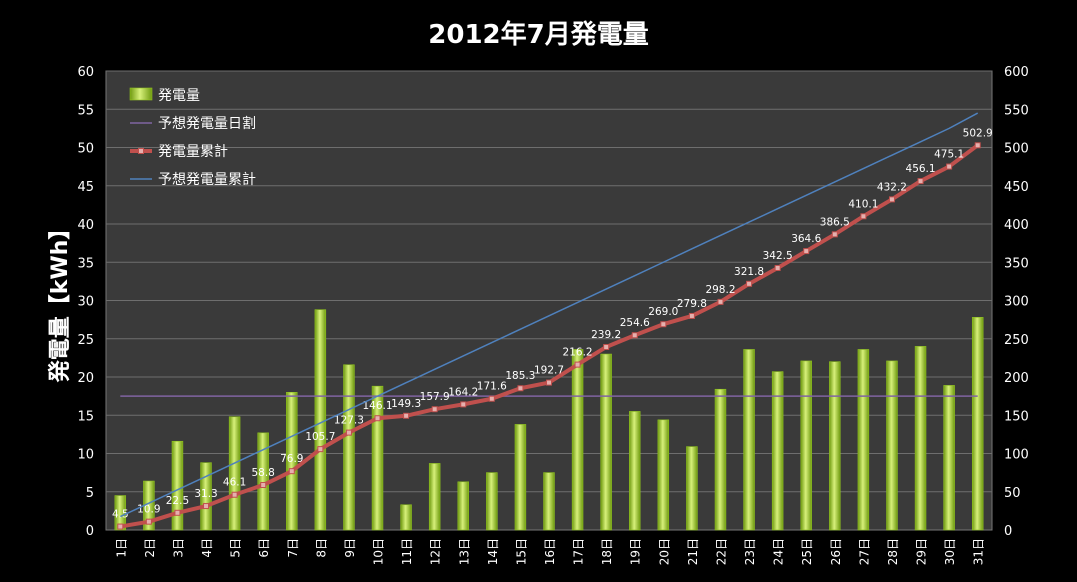 The image size is (1077, 582). What do you see at coordinates (635, 323) in the screenshot?
I see `data-label: 254.6` at bounding box center [635, 323].